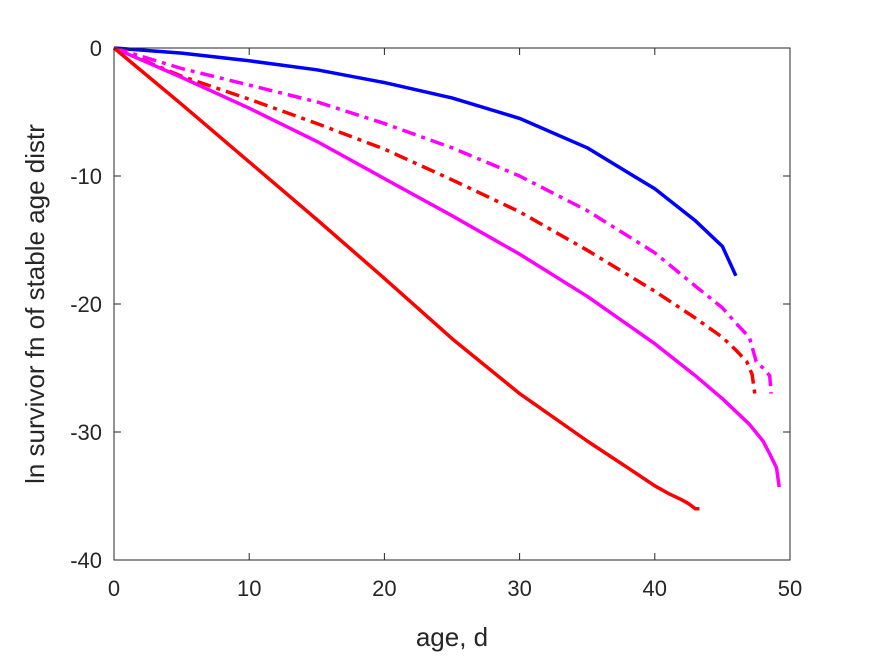  I want to click on x-tick-label: 20, so click(384, 588).